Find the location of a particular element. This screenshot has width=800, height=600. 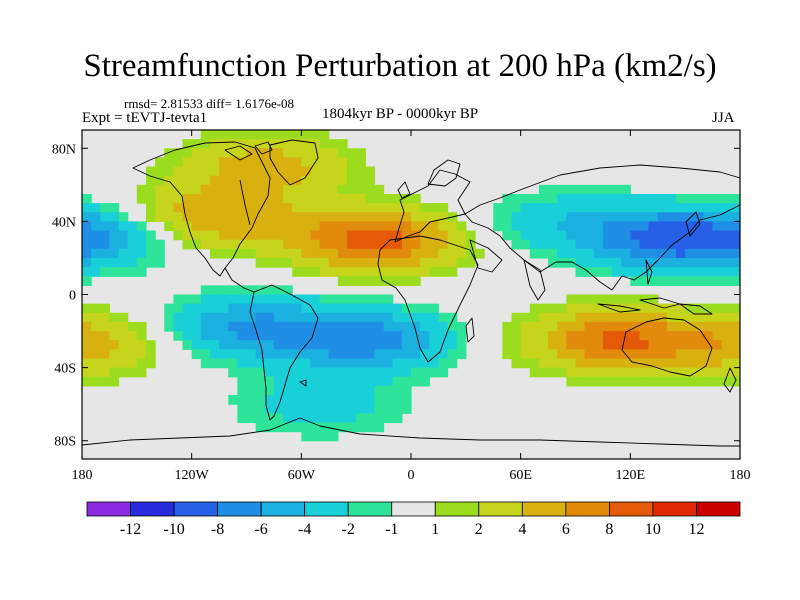

x-tick-label: 180 is located at coordinates (740, 475).